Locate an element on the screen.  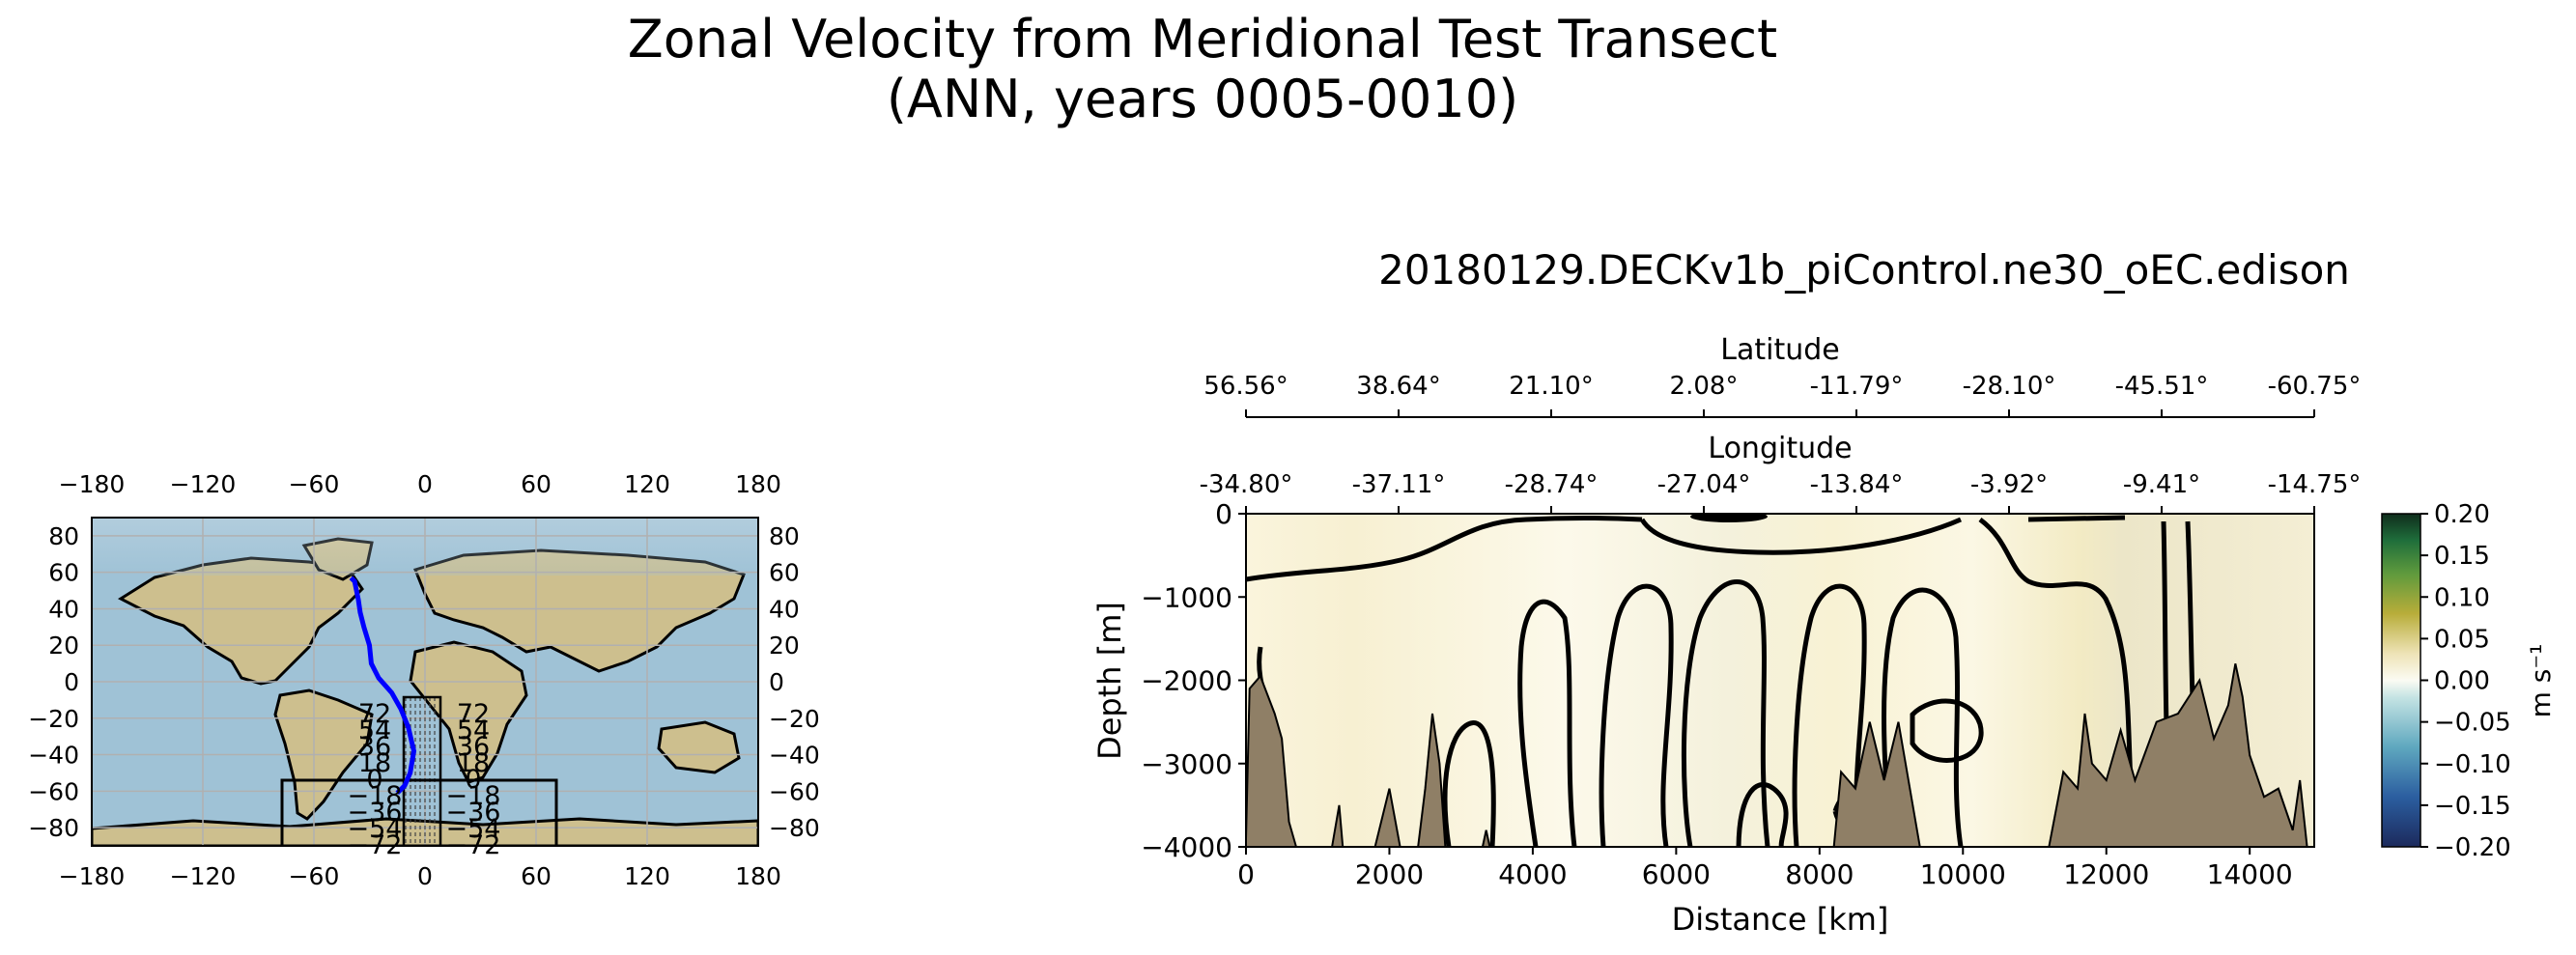
x-tick-label: 2000 is located at coordinates (1389, 874).